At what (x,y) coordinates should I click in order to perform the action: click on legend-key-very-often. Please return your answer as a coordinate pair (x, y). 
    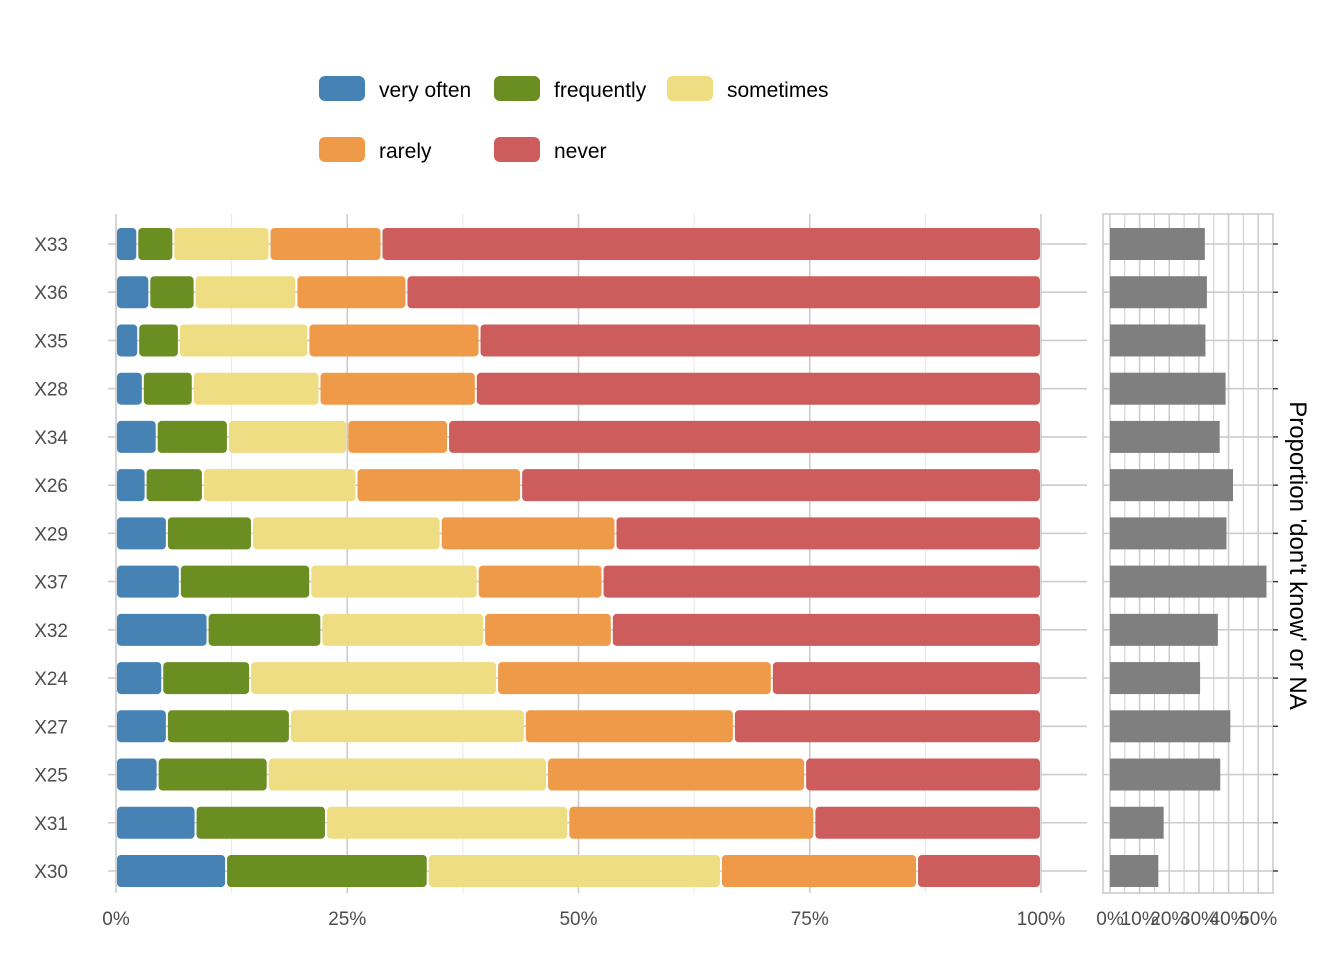
    Looking at the image, I should click on (342, 88).